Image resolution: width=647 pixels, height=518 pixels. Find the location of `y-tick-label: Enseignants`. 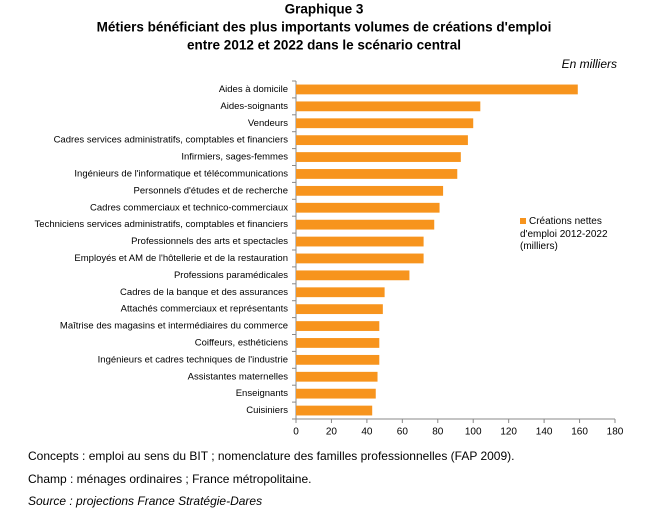

y-tick-label: Enseignants is located at coordinates (262, 393).